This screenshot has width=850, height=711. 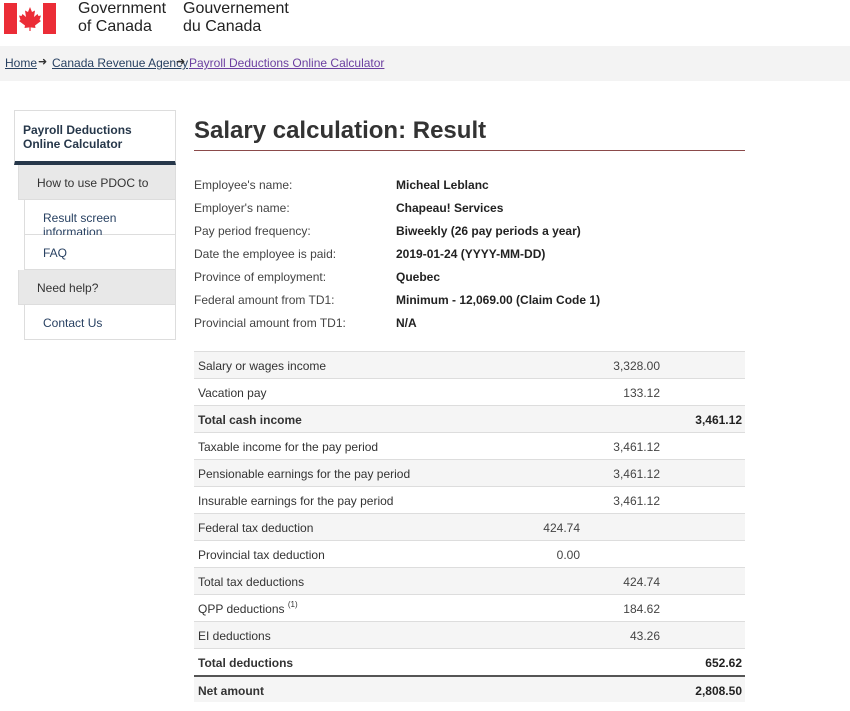 I want to click on row-label: Taxable income for the pay period, so click(x=288, y=447).